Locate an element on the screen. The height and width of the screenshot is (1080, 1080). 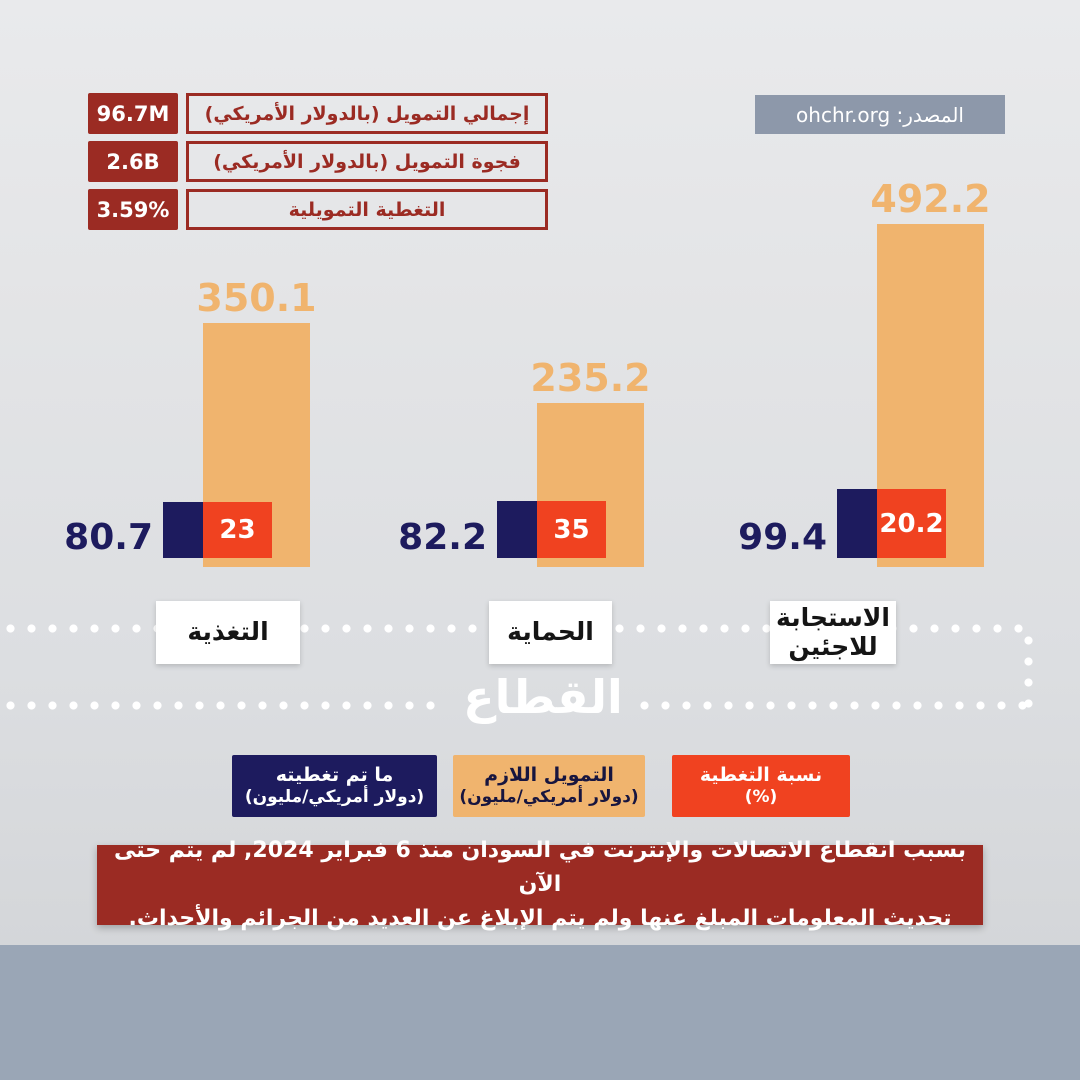
legend-required-title: التمويل اللازم is located at coordinates (549, 774).